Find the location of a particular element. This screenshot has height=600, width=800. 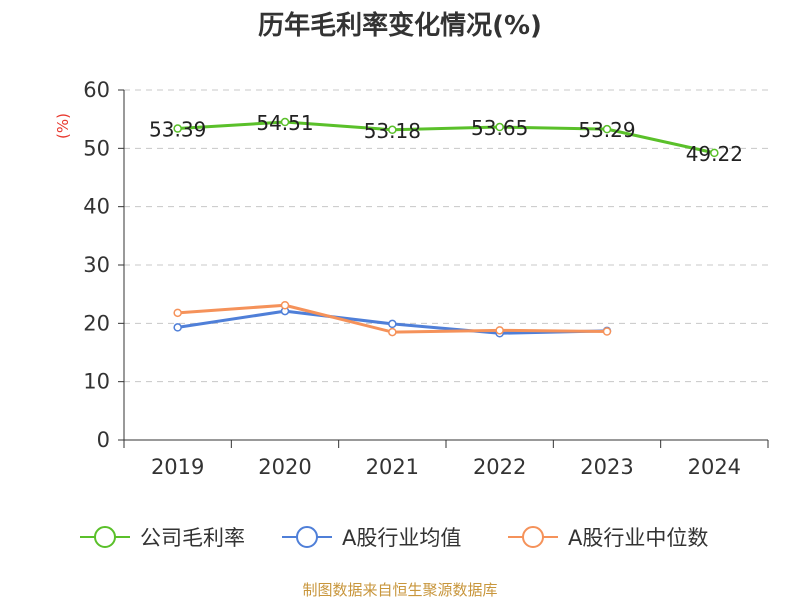

y-tick-label: 20 is located at coordinates (96, 323).